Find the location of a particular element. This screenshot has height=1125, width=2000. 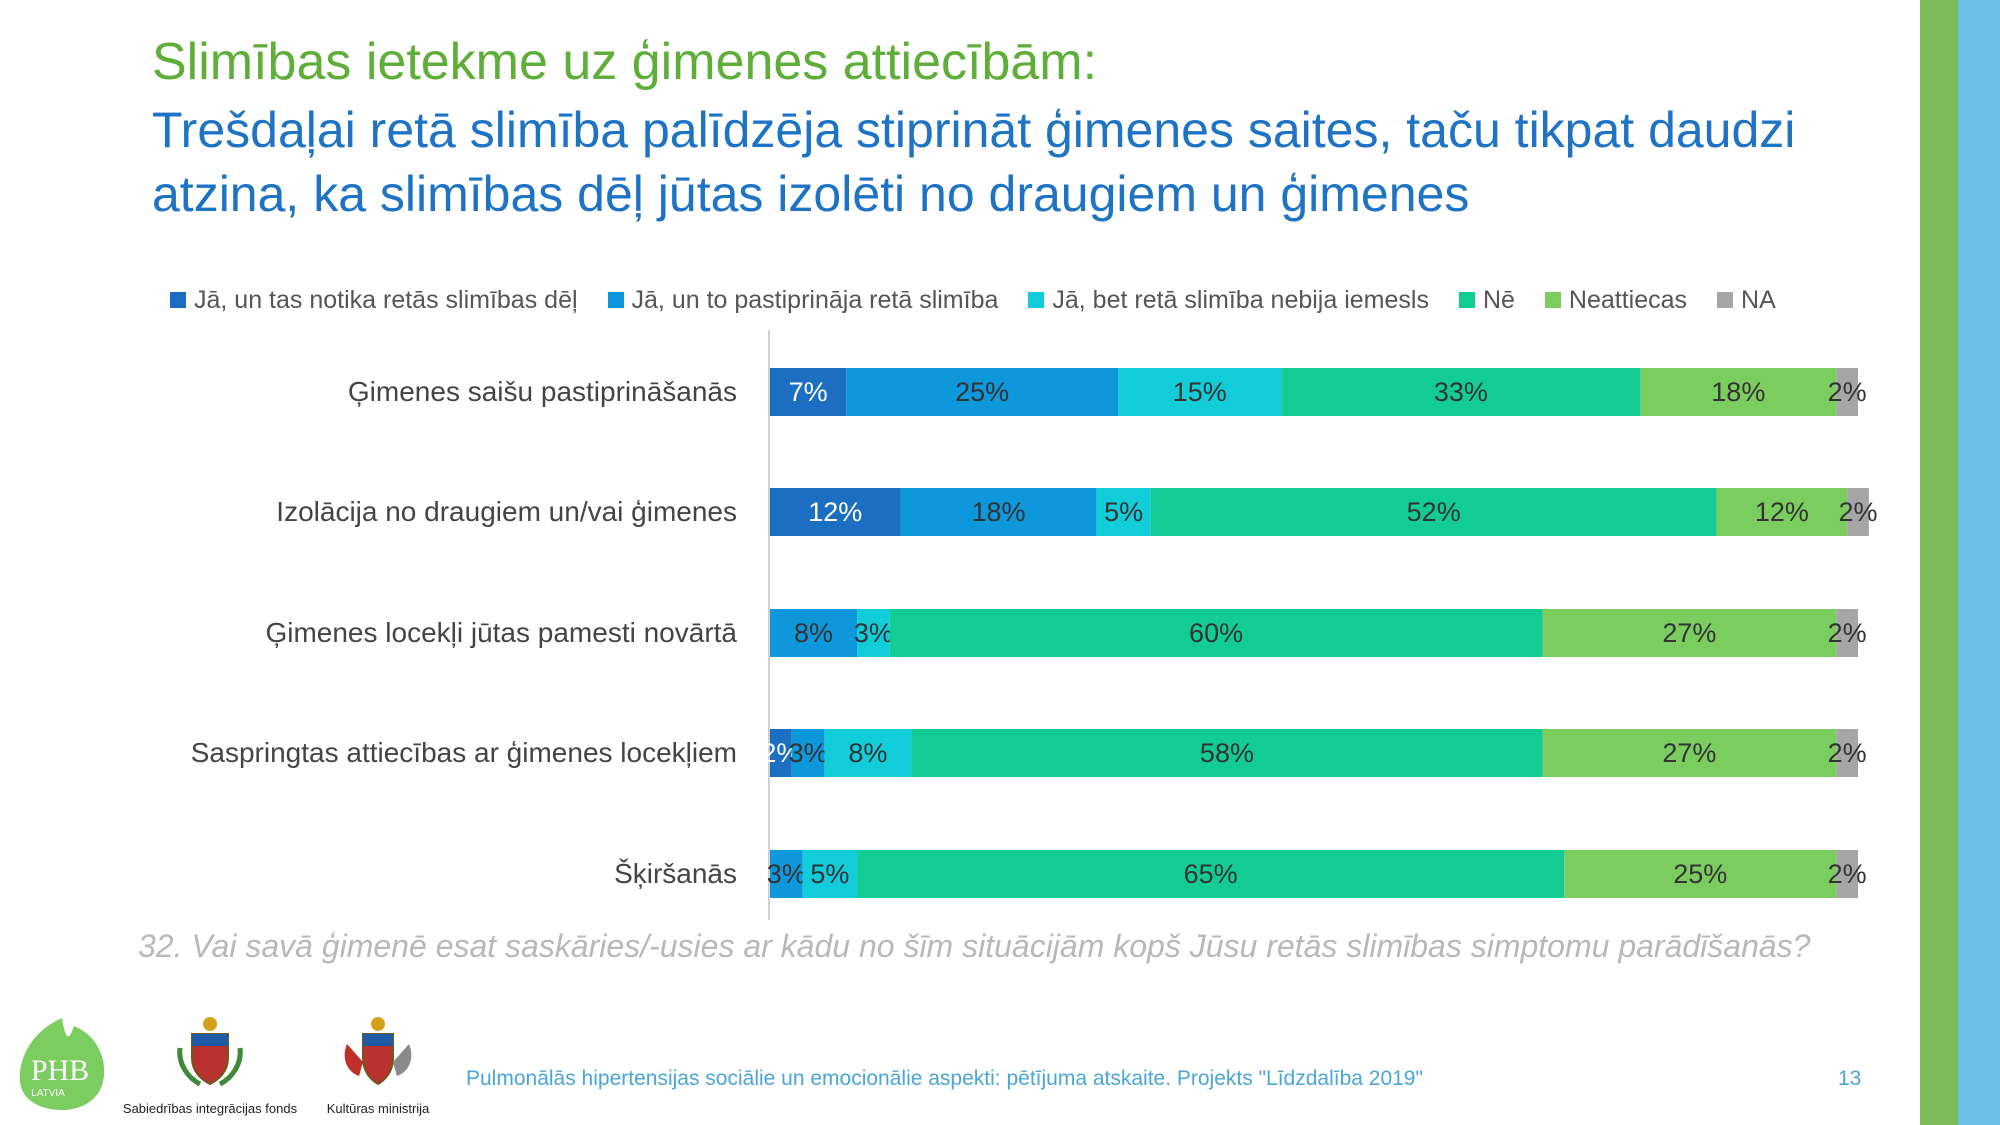

sif-caption: Sabiedrības integrācijas fonds is located at coordinates (210, 1108).